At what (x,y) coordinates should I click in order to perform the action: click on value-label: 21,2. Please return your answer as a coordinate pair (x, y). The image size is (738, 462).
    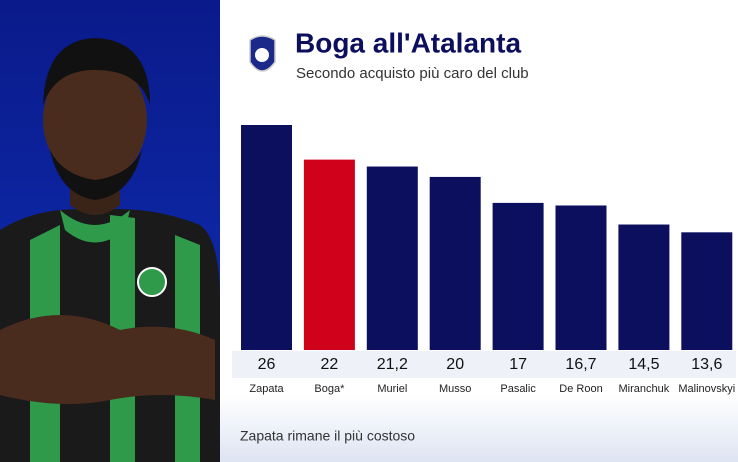
    Looking at the image, I should click on (392, 364).